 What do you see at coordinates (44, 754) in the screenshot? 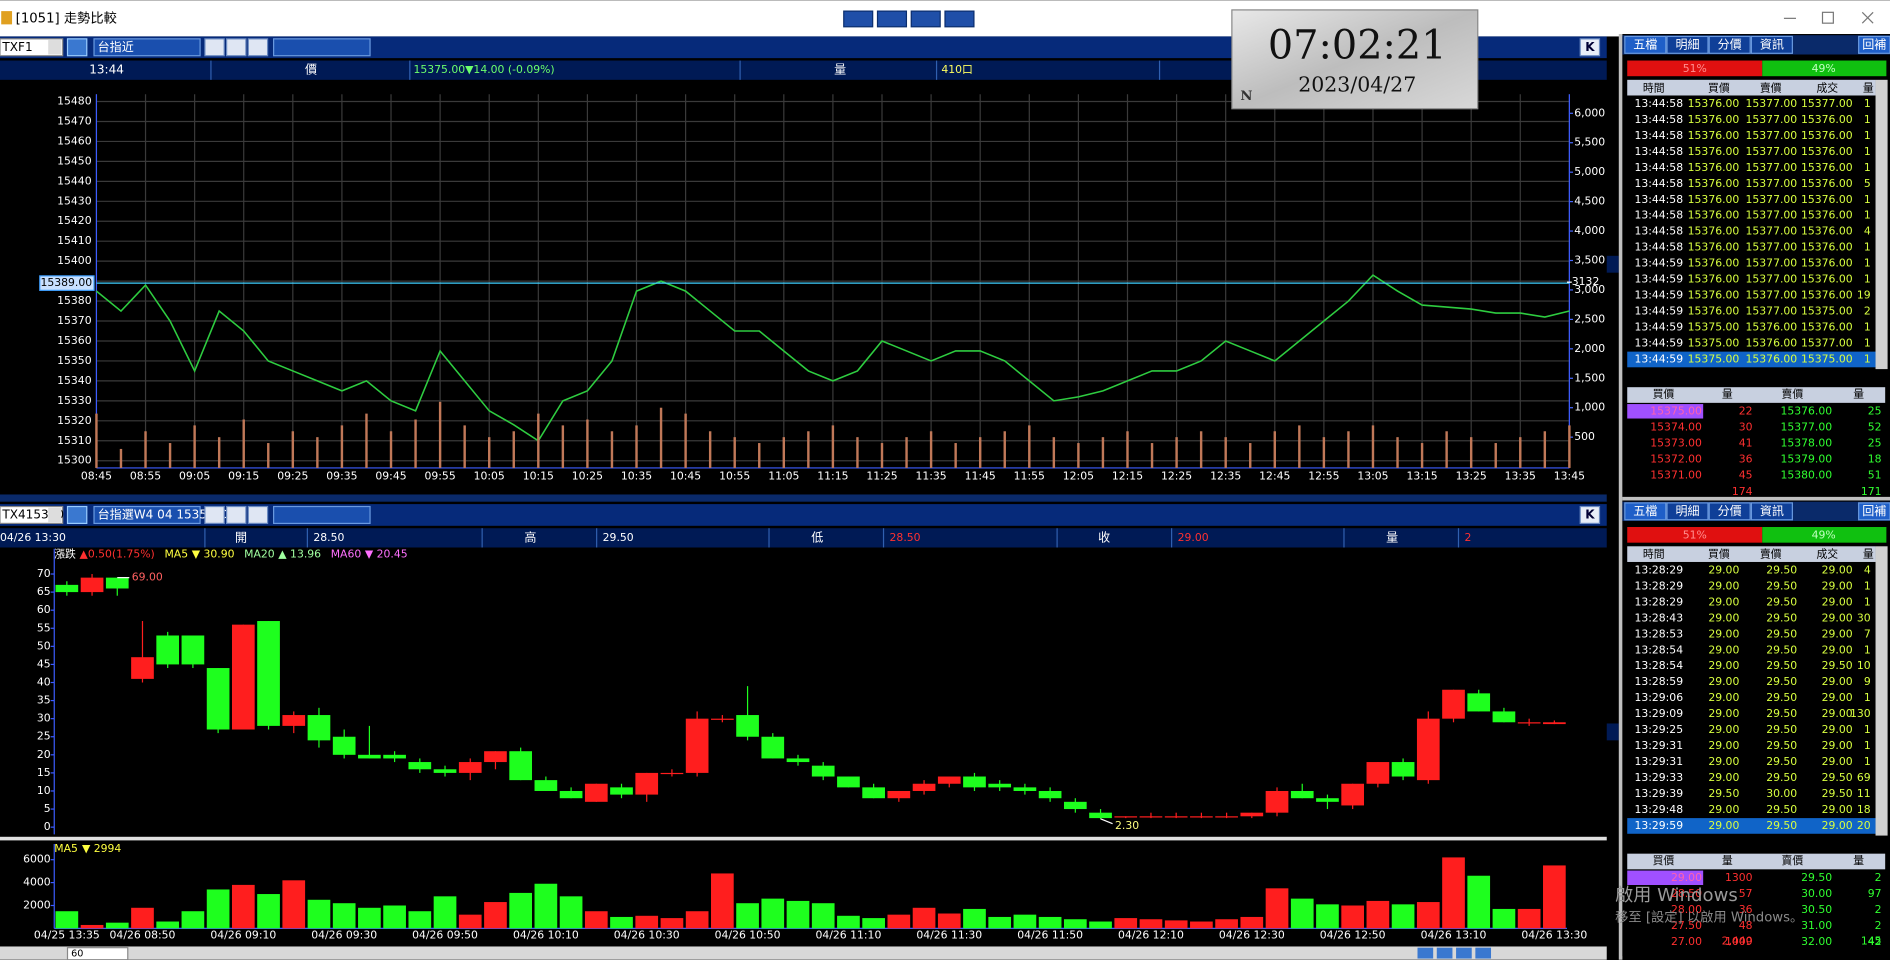
I see `y-tick-label: 20` at bounding box center [44, 754].